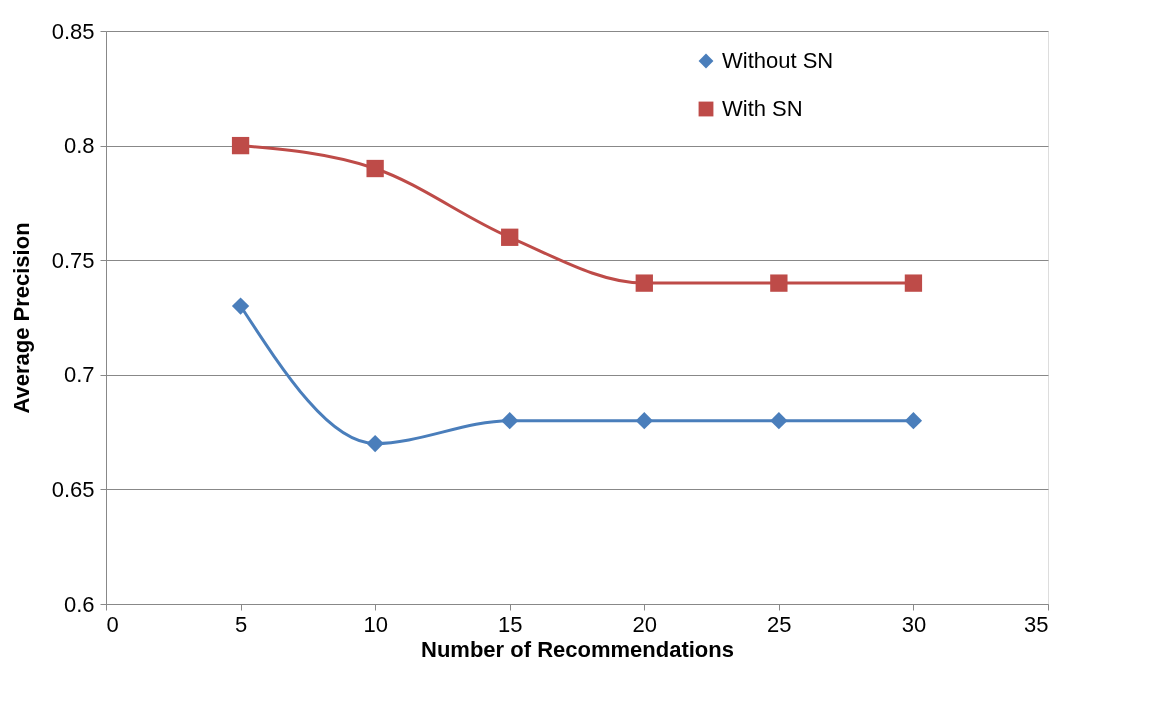 The width and height of the screenshot is (1171, 702). What do you see at coordinates (779, 624) in the screenshot?
I see `x-tick-label: 25` at bounding box center [779, 624].